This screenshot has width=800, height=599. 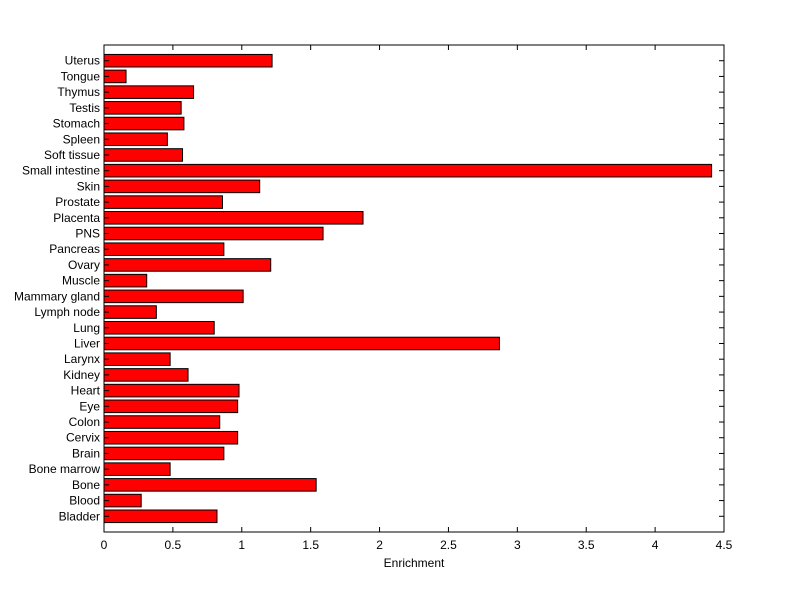 I want to click on y-tick-label: Bone marrow, so click(x=65, y=469).